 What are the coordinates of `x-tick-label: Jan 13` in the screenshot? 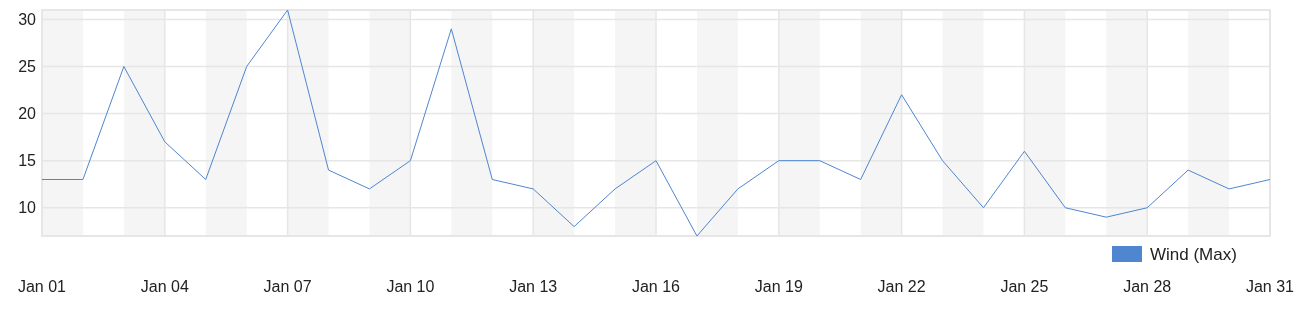 It's located at (533, 286).